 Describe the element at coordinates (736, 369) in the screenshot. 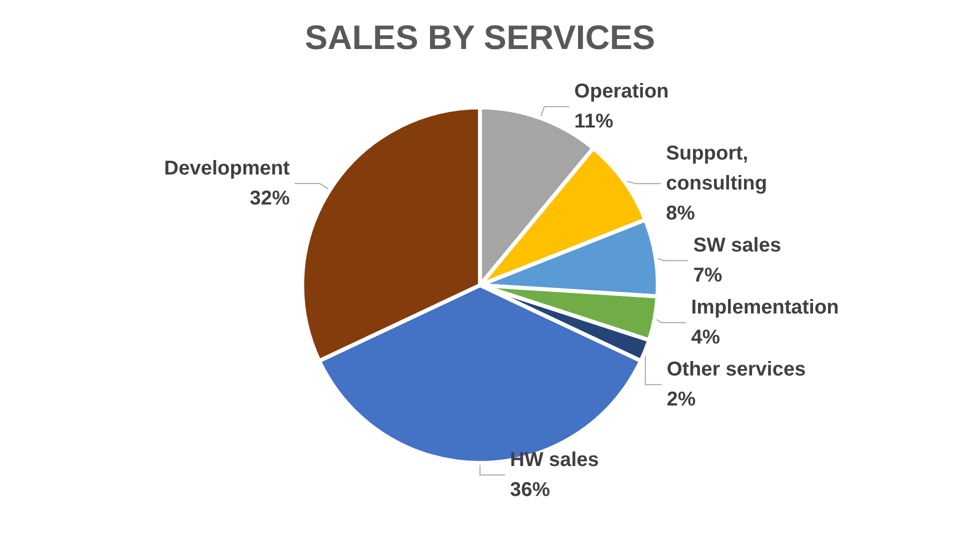

I see `slice-label: Other services` at that location.